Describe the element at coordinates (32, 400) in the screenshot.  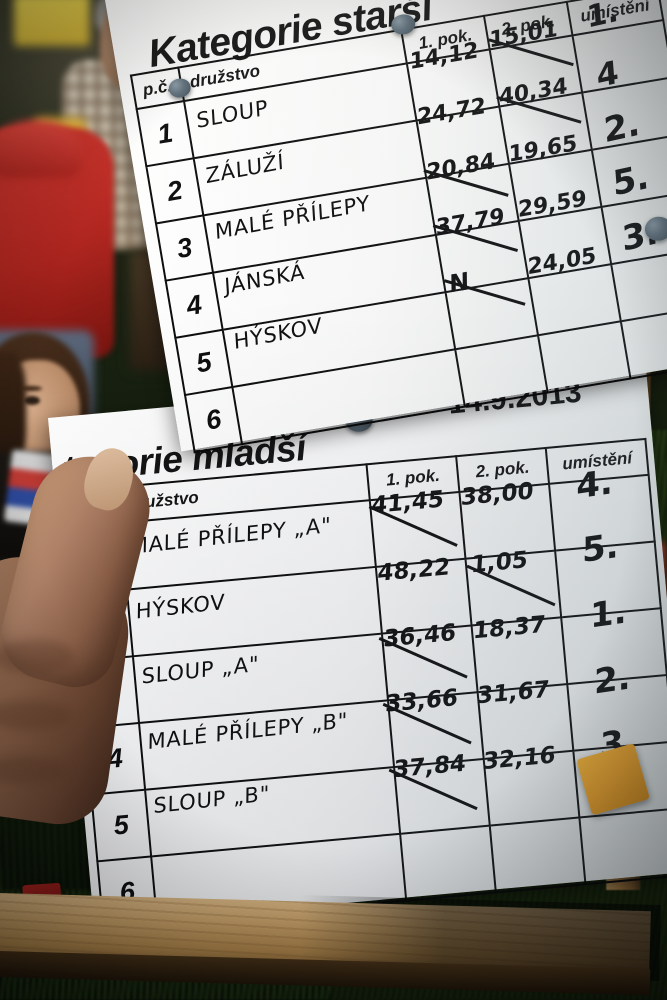
I see `child-eye` at that location.